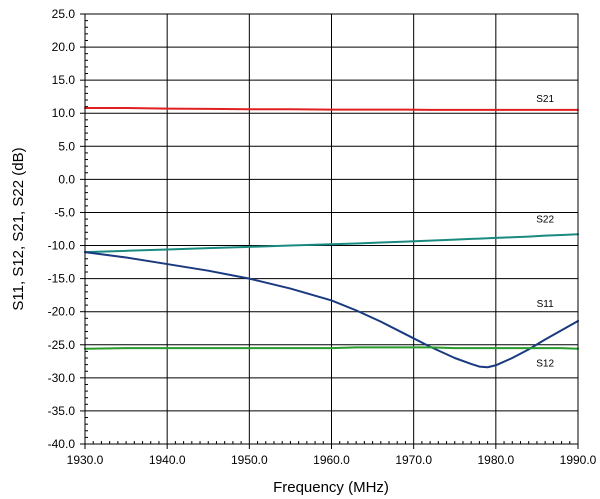 The width and height of the screenshot is (600, 499). Describe the element at coordinates (545, 304) in the screenshot. I see `series-label-s11: S11` at that location.